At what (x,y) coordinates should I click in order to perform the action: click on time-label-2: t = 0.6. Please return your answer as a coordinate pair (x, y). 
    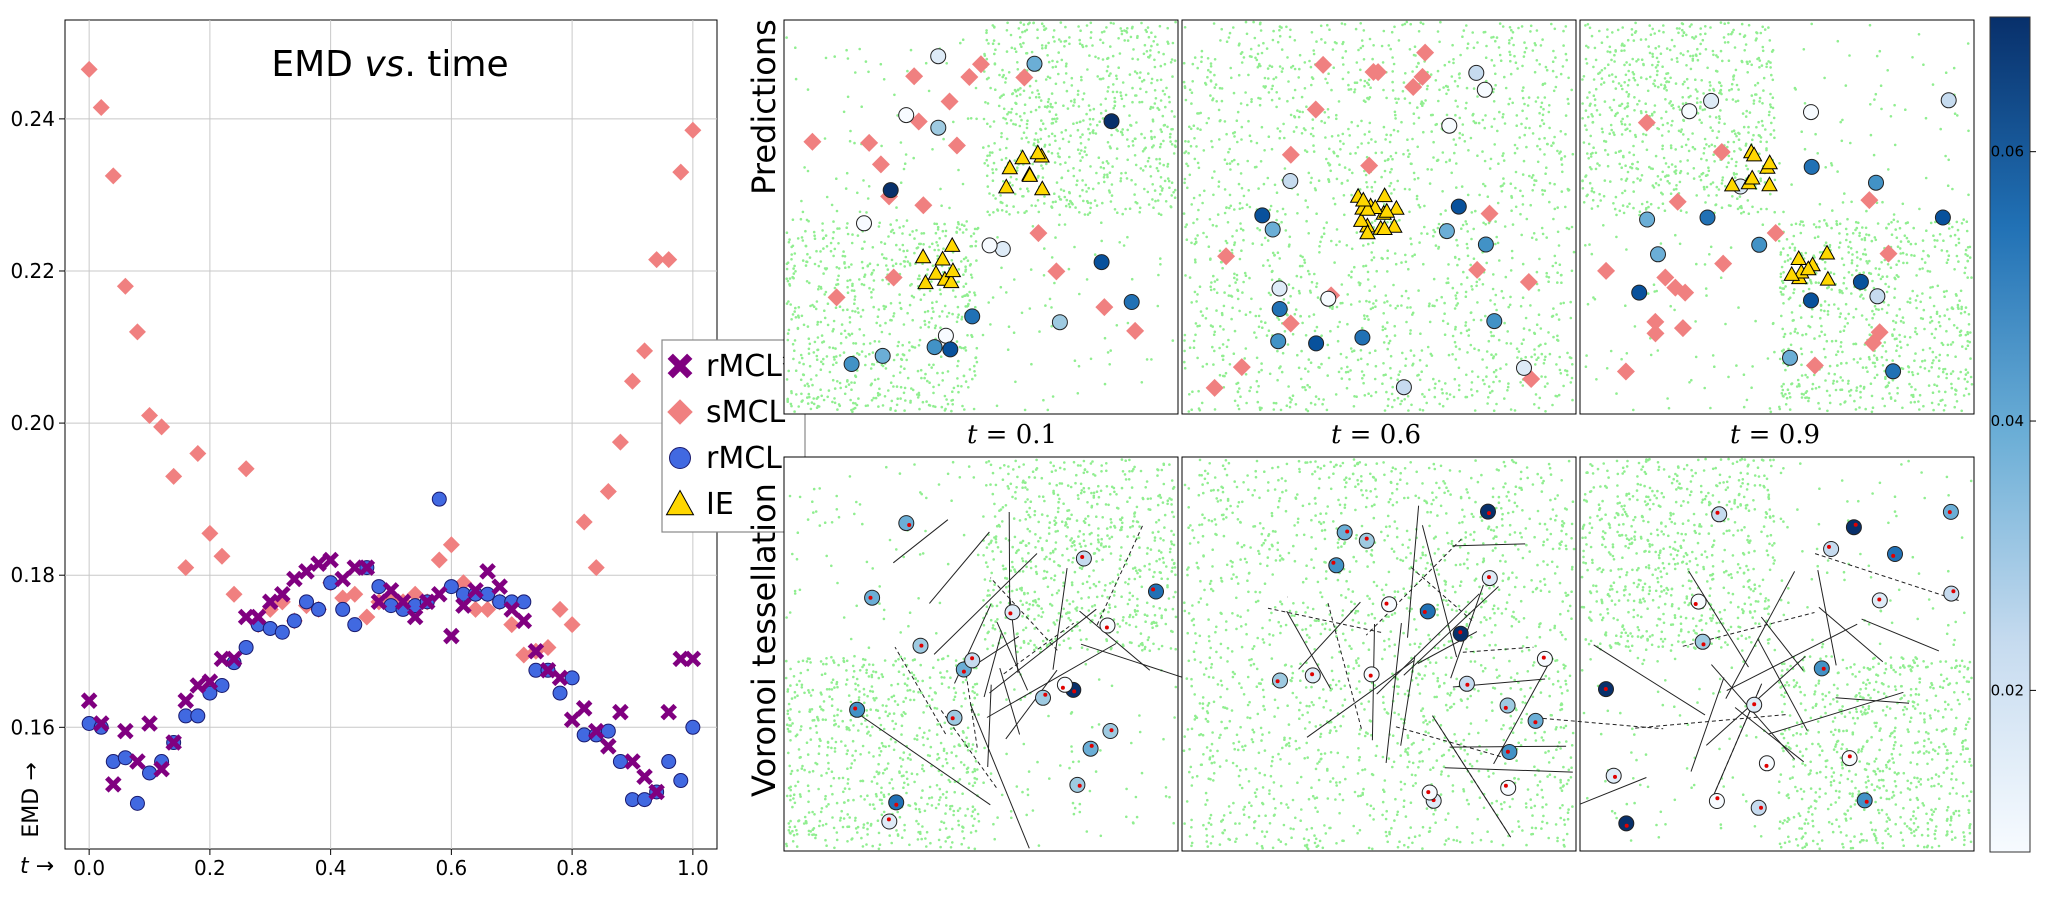
    Looking at the image, I should click on (1376, 435).